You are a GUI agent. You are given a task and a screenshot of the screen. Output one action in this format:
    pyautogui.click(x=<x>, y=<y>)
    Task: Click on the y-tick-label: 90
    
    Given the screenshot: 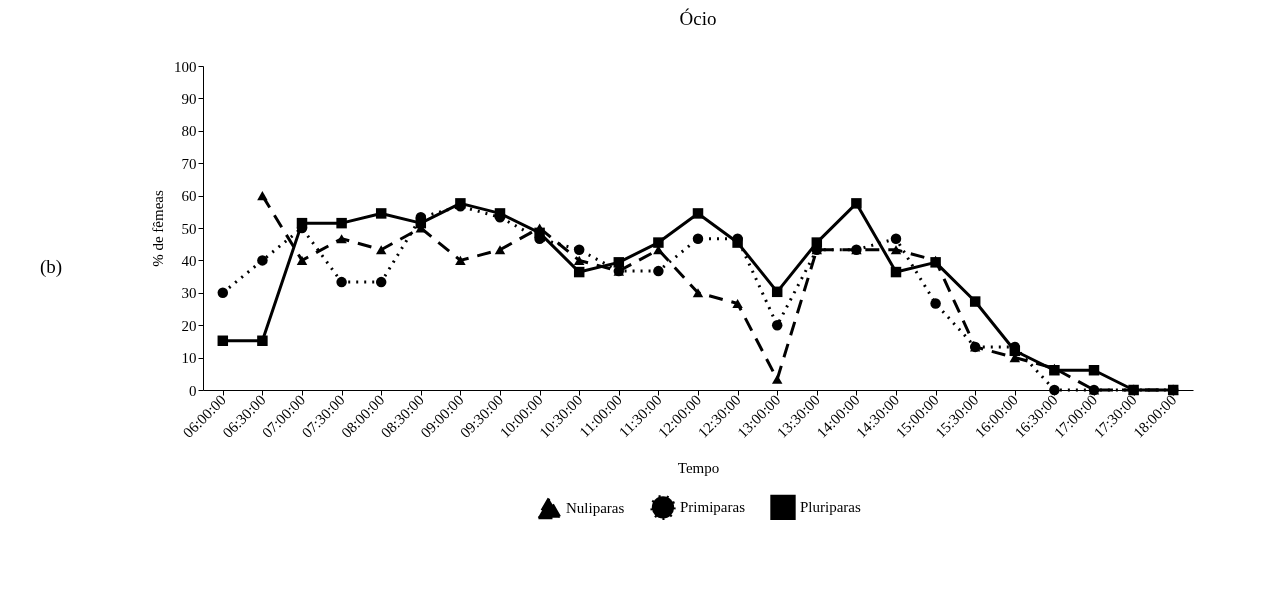 What is the action you would take?
    pyautogui.click(x=189, y=98)
    